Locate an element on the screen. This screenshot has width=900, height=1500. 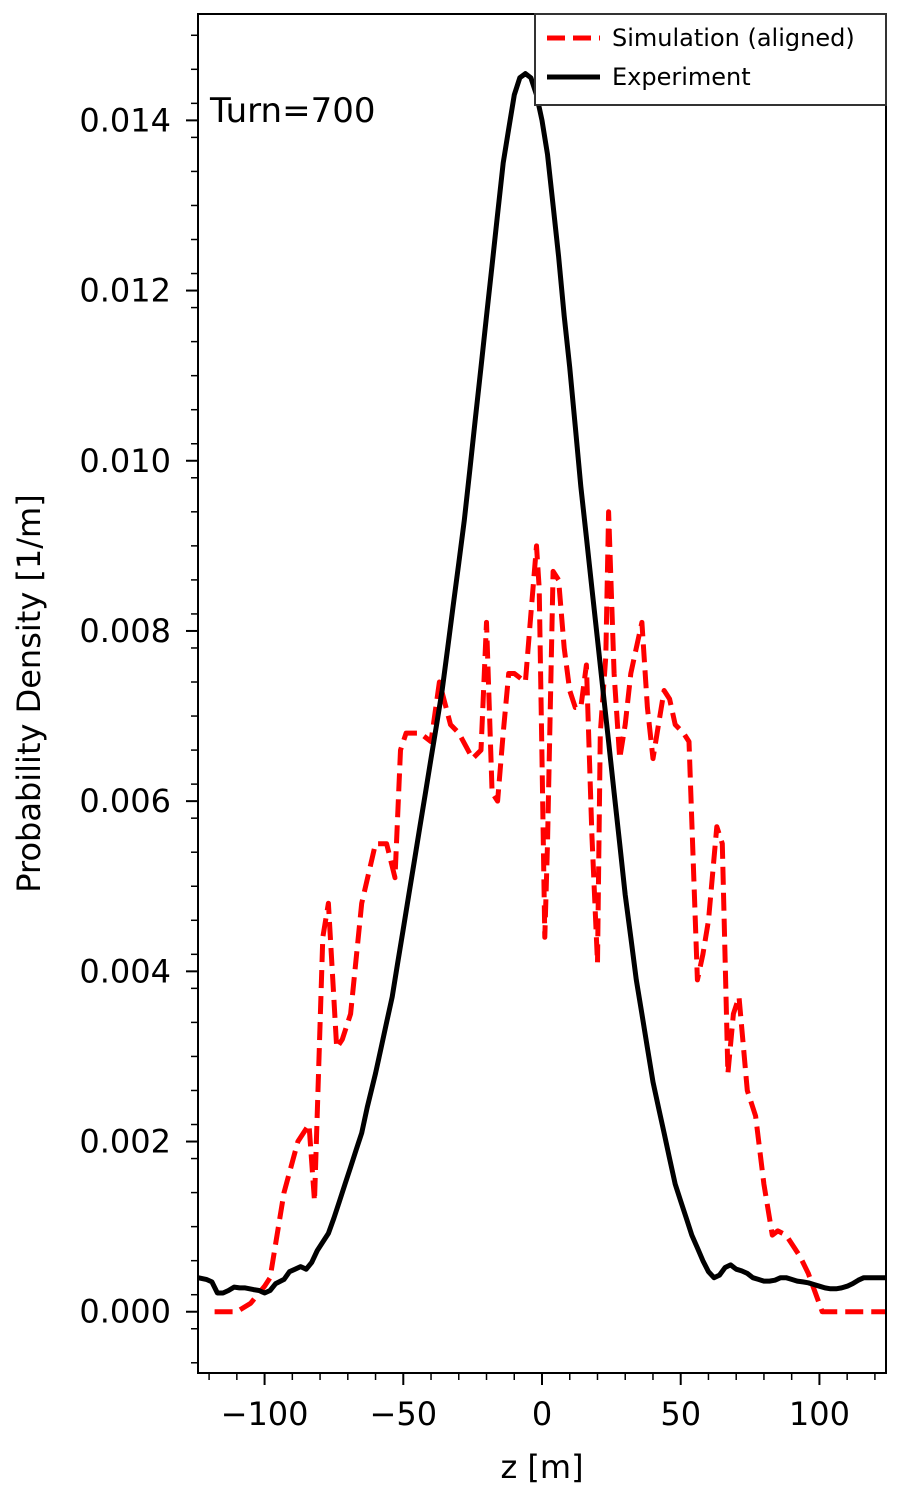
y-tick-label: 0.012 is located at coordinates (125, 291).